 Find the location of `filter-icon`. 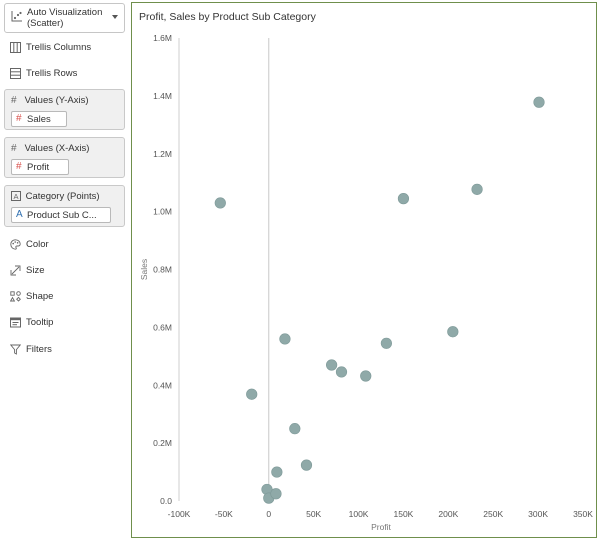

filter-icon is located at coordinates (15, 349).